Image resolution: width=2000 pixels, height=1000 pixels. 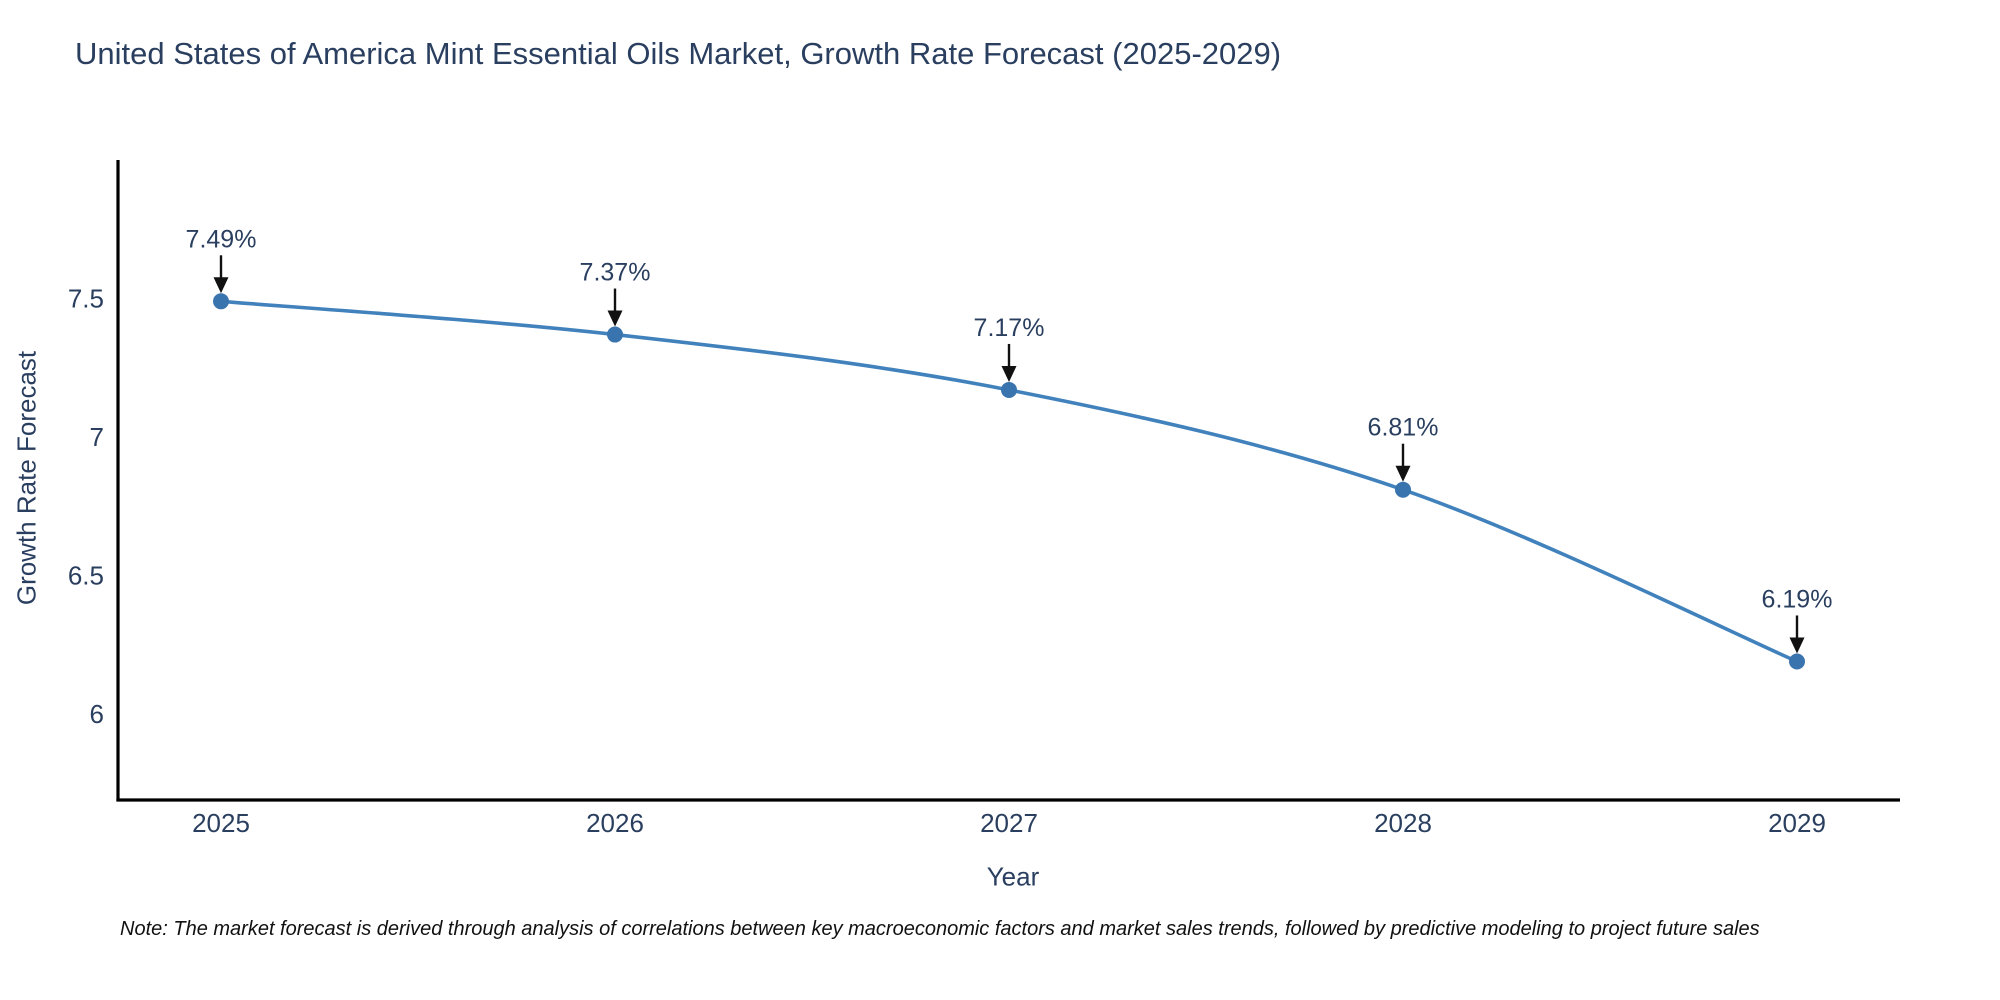 What do you see at coordinates (97, 714) in the screenshot?
I see `y-tick-label: 6` at bounding box center [97, 714].